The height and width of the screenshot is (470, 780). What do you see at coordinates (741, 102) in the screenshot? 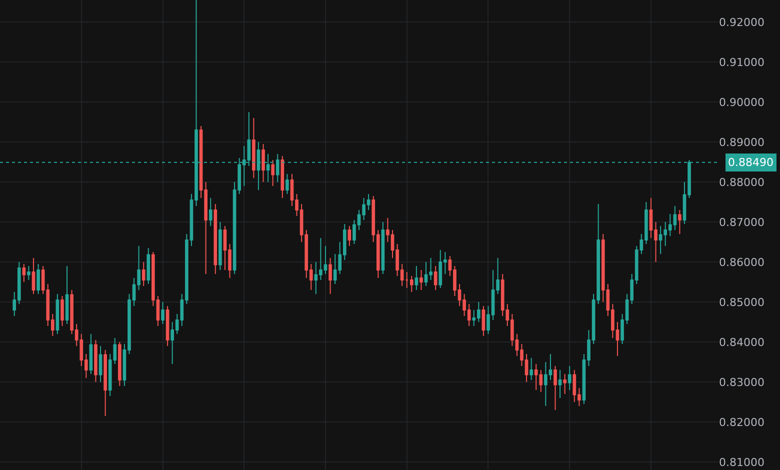
I see `y-tick-label: 0.90000` at bounding box center [741, 102].